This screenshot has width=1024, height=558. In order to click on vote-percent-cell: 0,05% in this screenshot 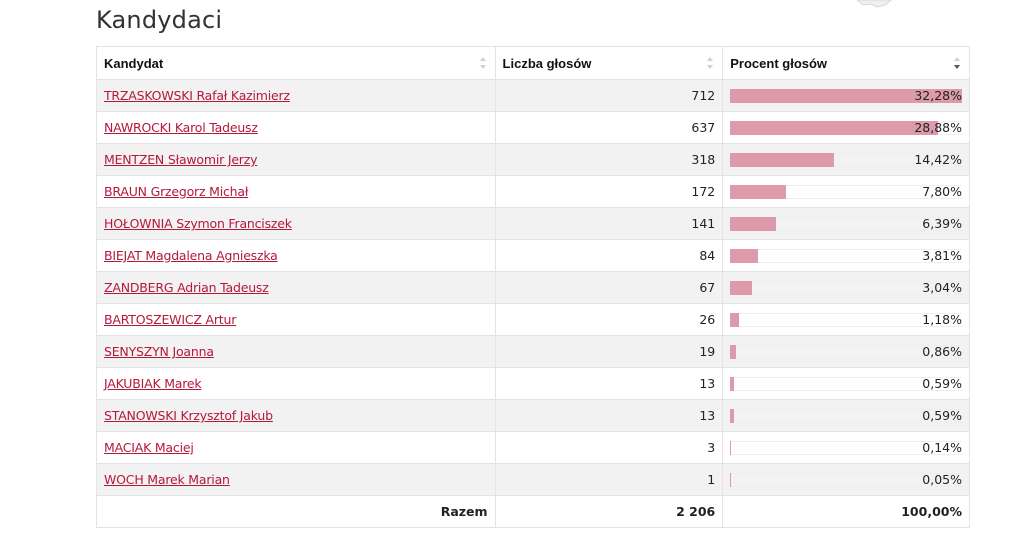, I will do `click(846, 479)`.